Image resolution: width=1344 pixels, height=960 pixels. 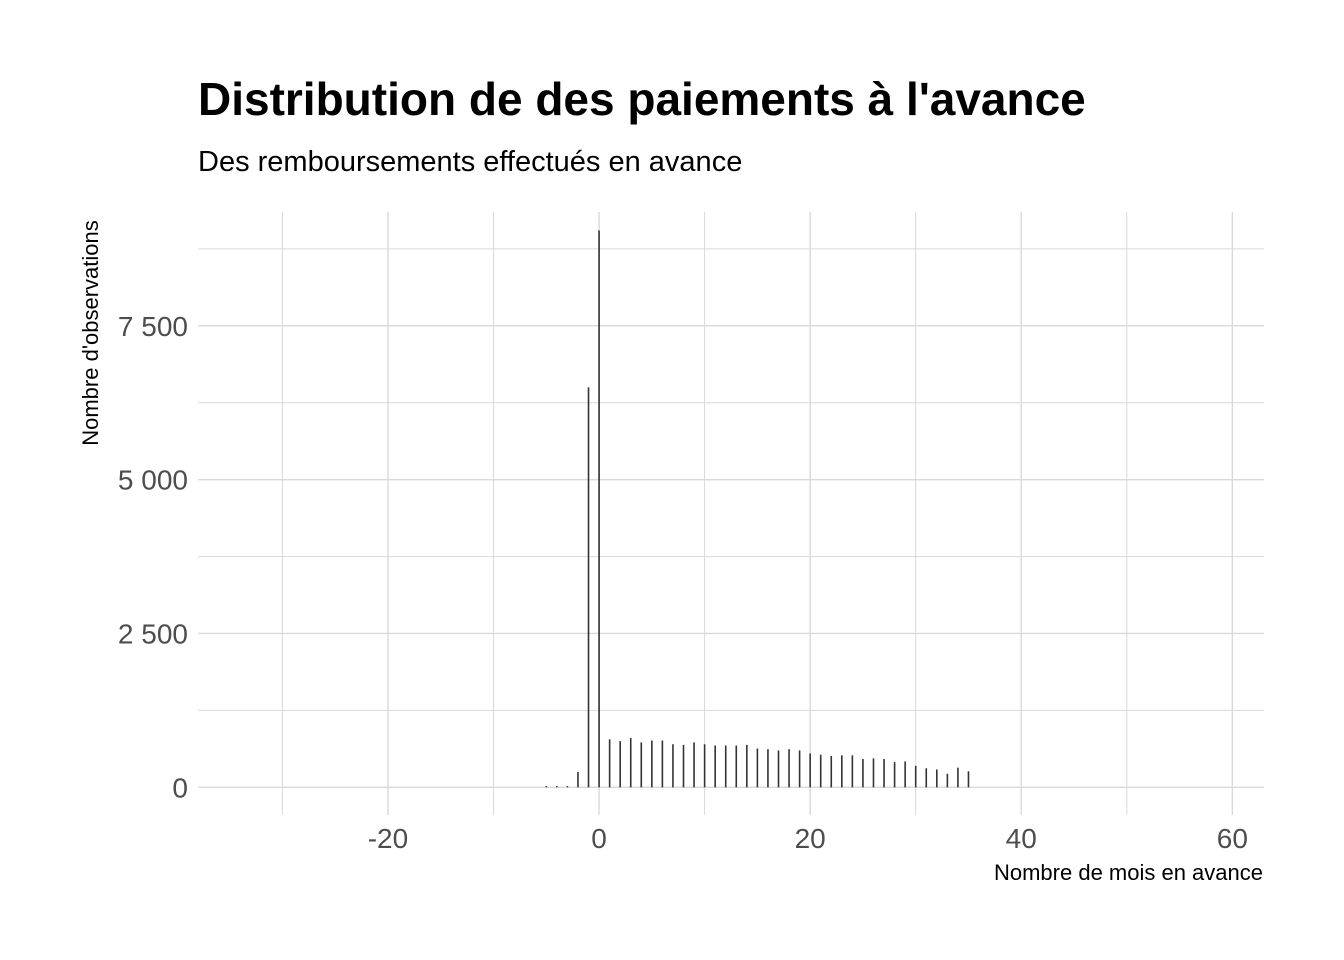 I want to click on x-tick-label: -20, so click(x=388, y=838).